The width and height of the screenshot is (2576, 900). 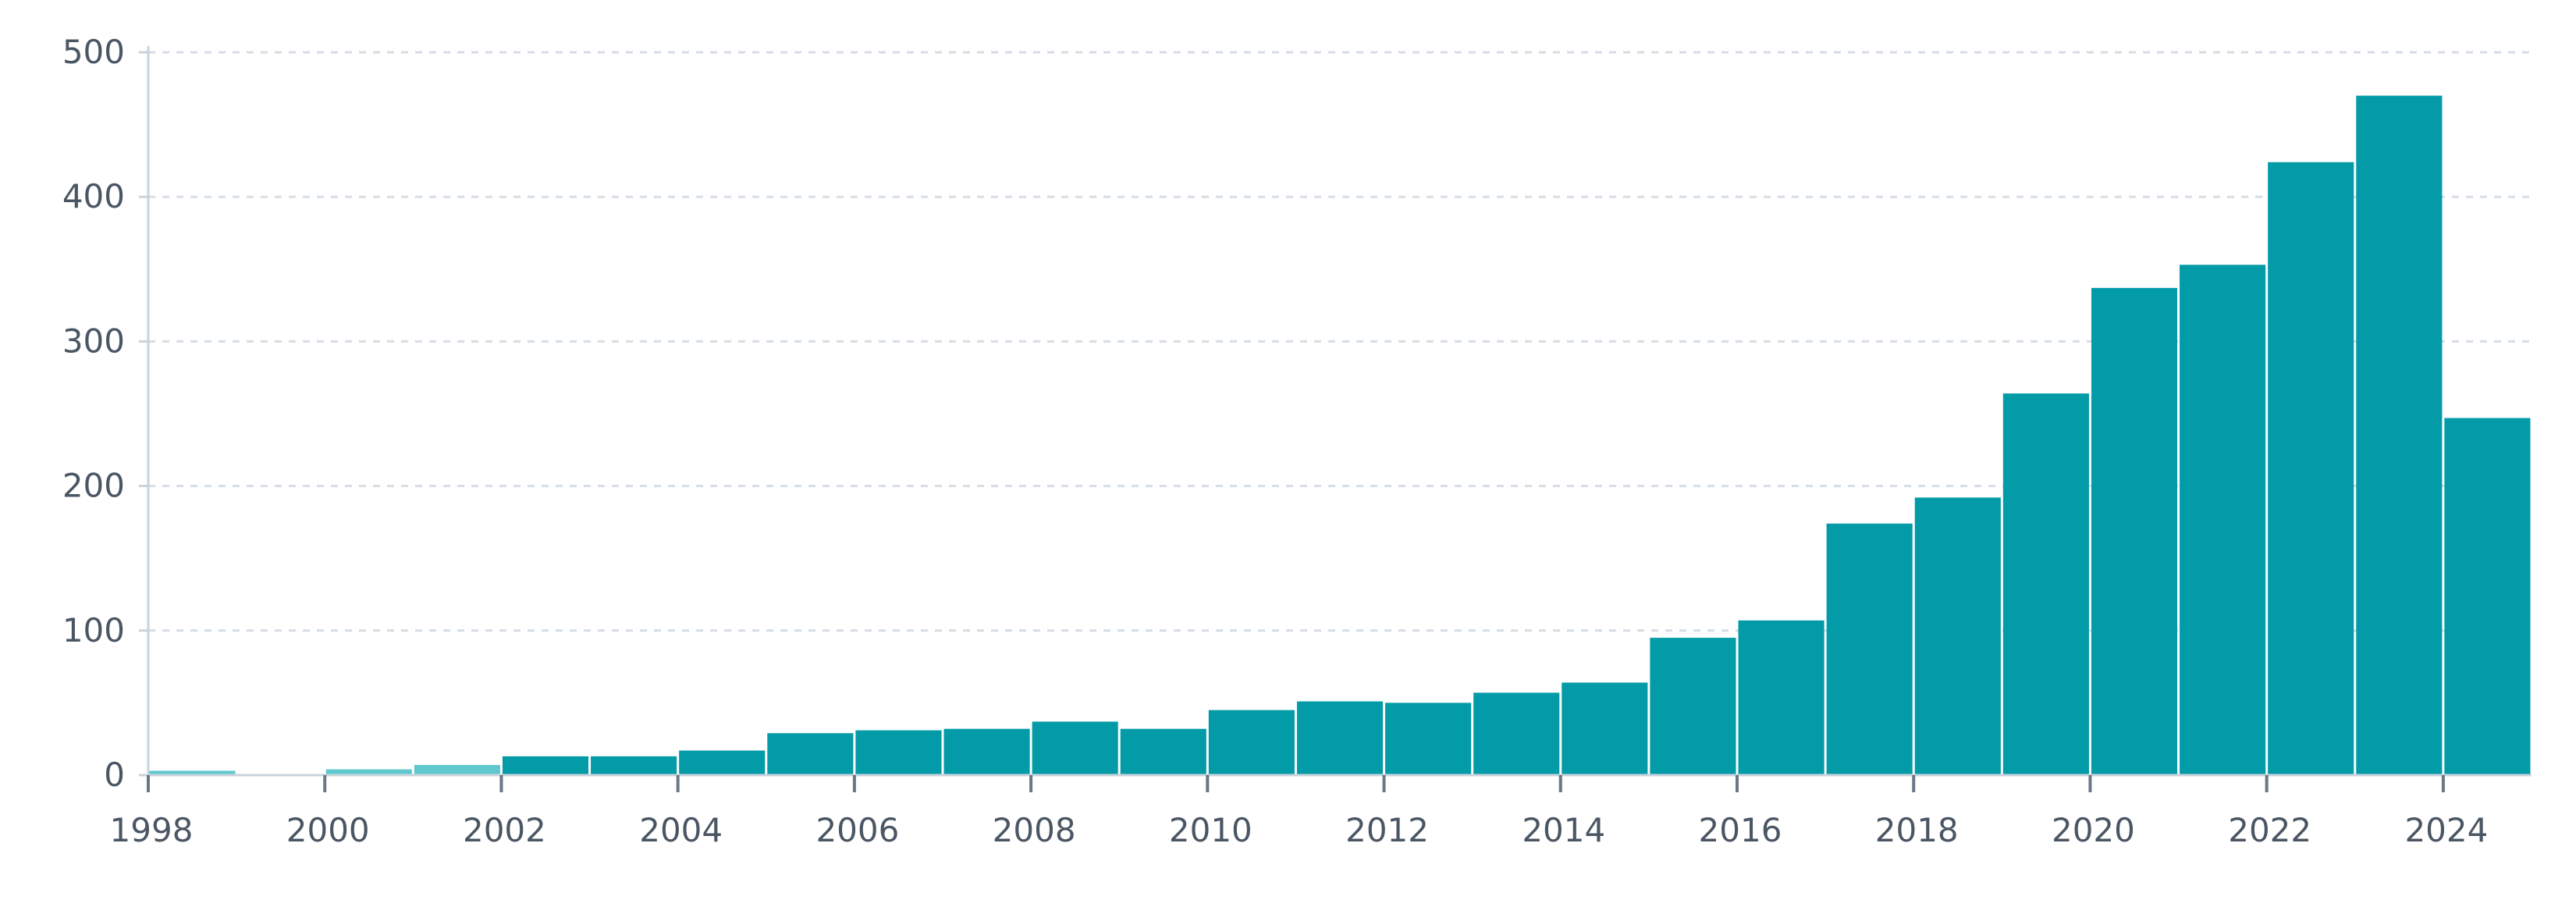 I want to click on bar-2012, so click(x=1428, y=739).